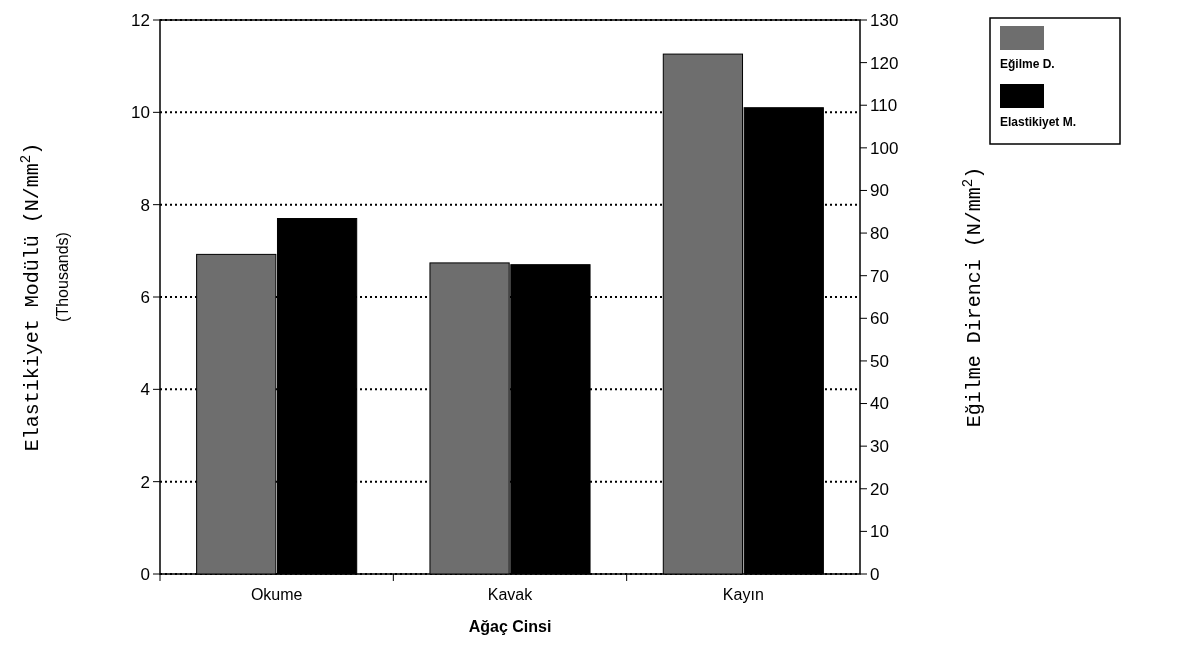 The width and height of the screenshot is (1186, 659). Describe the element at coordinates (884, 148) in the screenshot. I see `y2-tick-label: 100` at that location.